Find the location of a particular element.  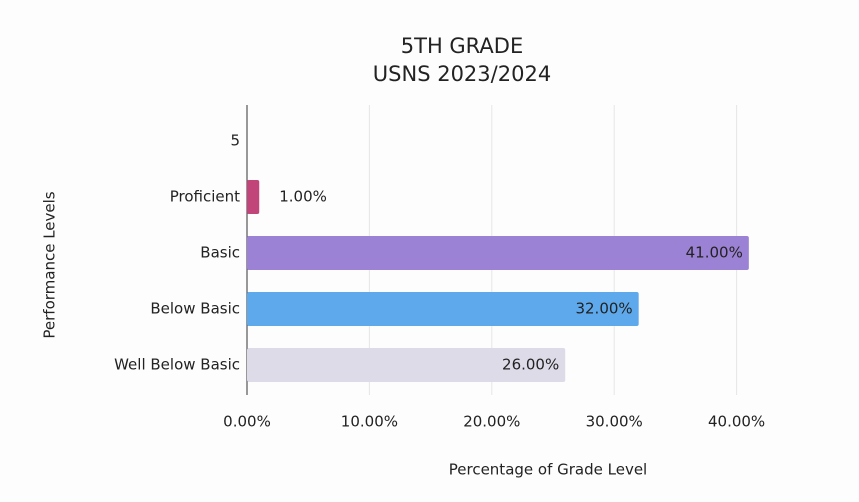

y-tick-label: Below Basic is located at coordinates (195, 309).